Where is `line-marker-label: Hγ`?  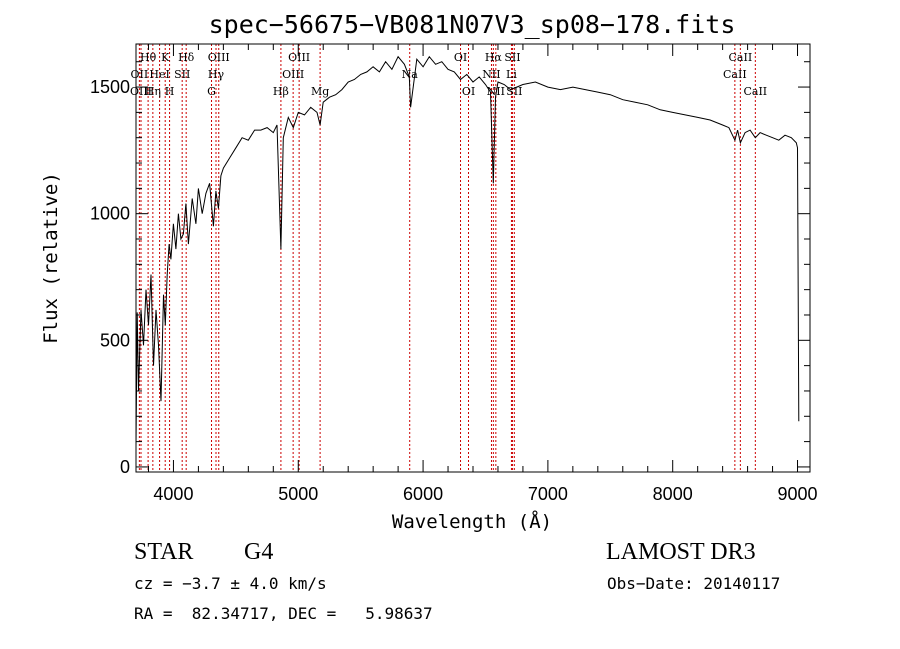 line-marker-label: Hγ is located at coordinates (216, 74).